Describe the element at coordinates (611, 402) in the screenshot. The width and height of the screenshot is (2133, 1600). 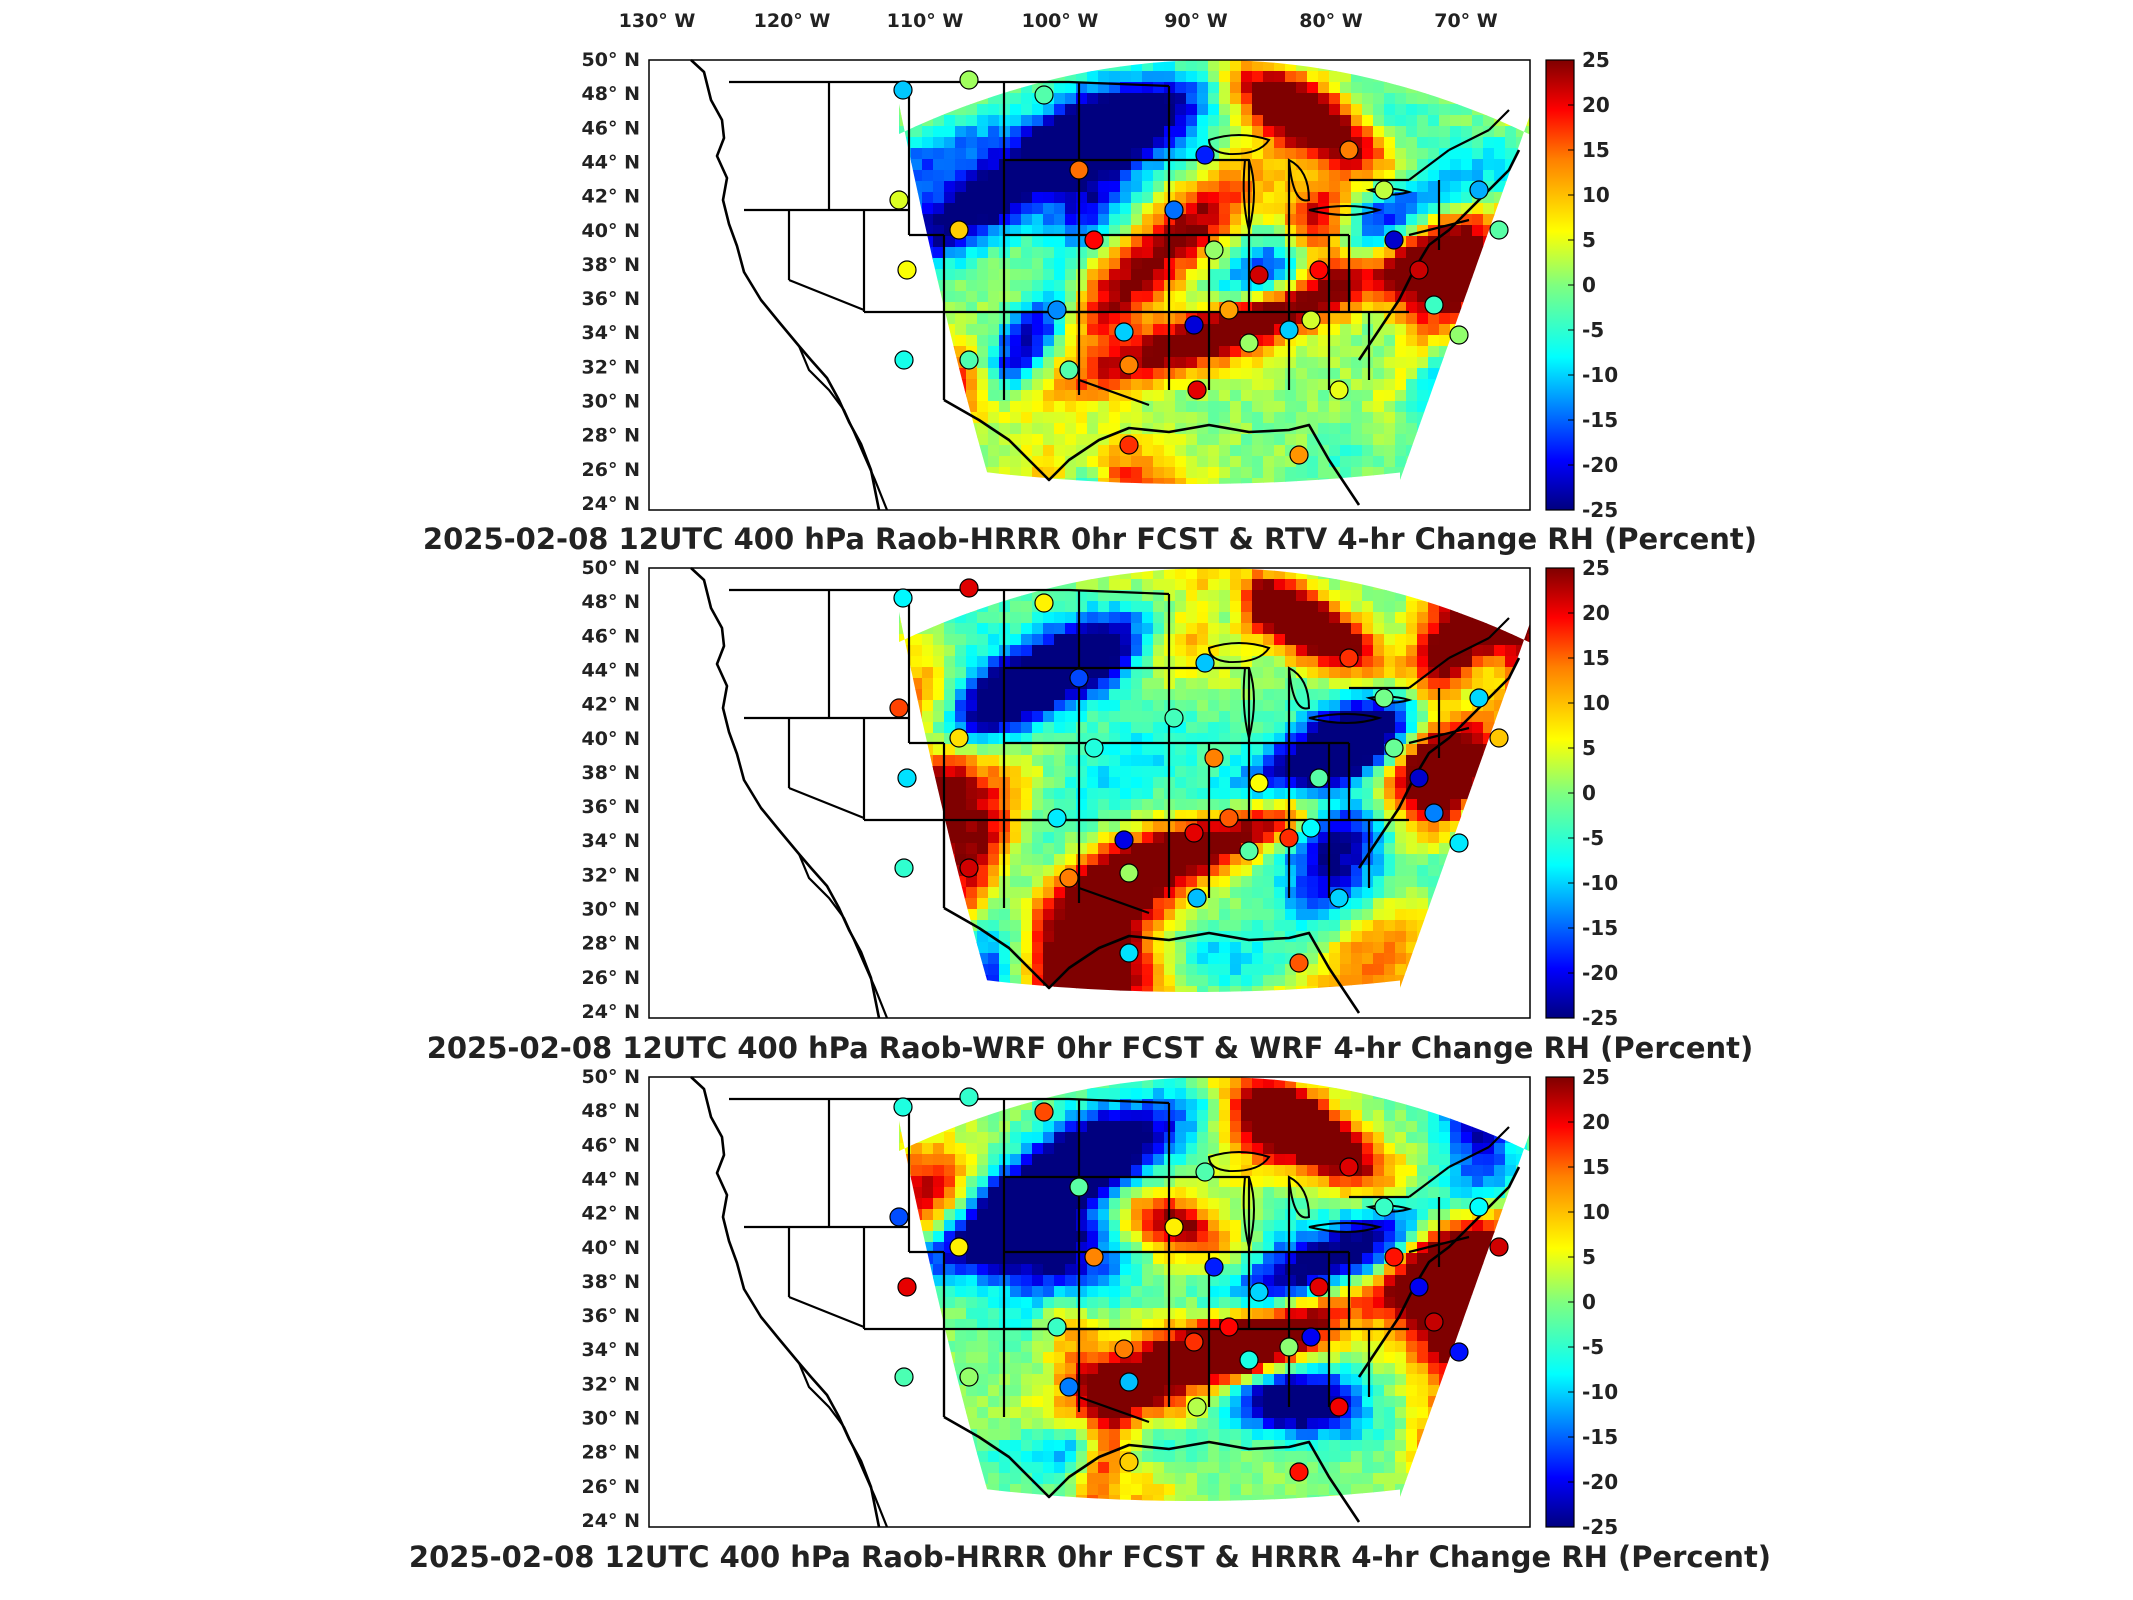
I see `latitude-tick-label: 30° N` at that location.